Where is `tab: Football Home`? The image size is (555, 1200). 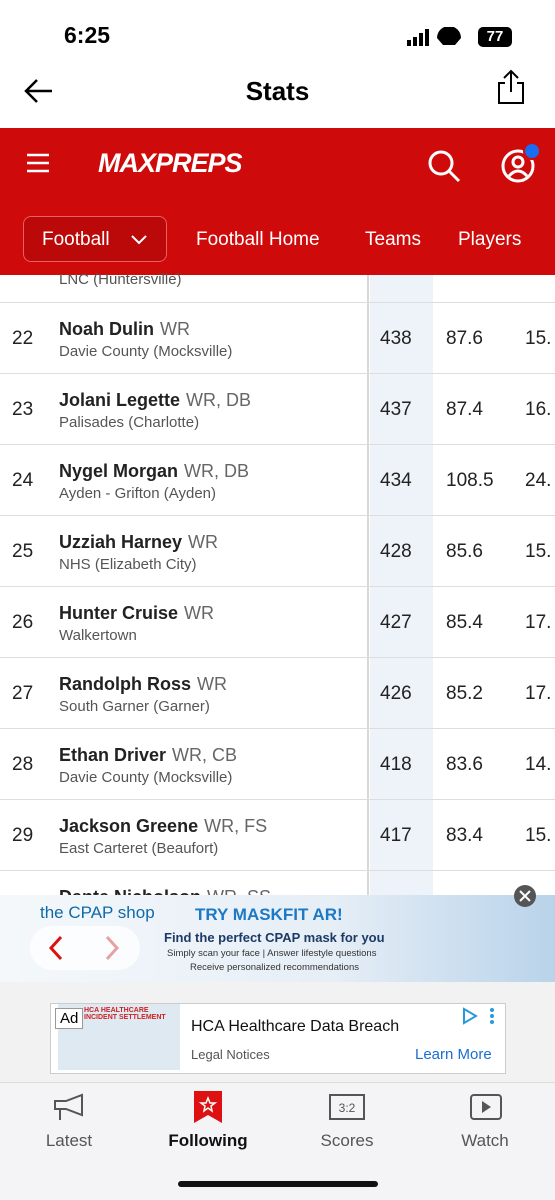 tab: Football Home is located at coordinates (258, 239).